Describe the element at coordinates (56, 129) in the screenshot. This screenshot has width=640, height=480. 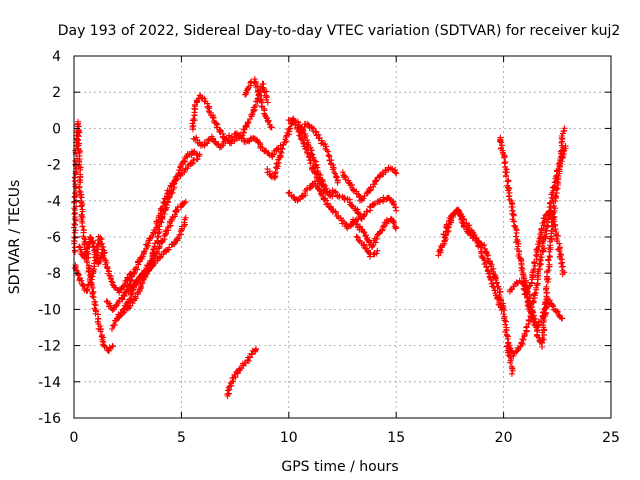
I see `y-tick-label: 0` at that location.